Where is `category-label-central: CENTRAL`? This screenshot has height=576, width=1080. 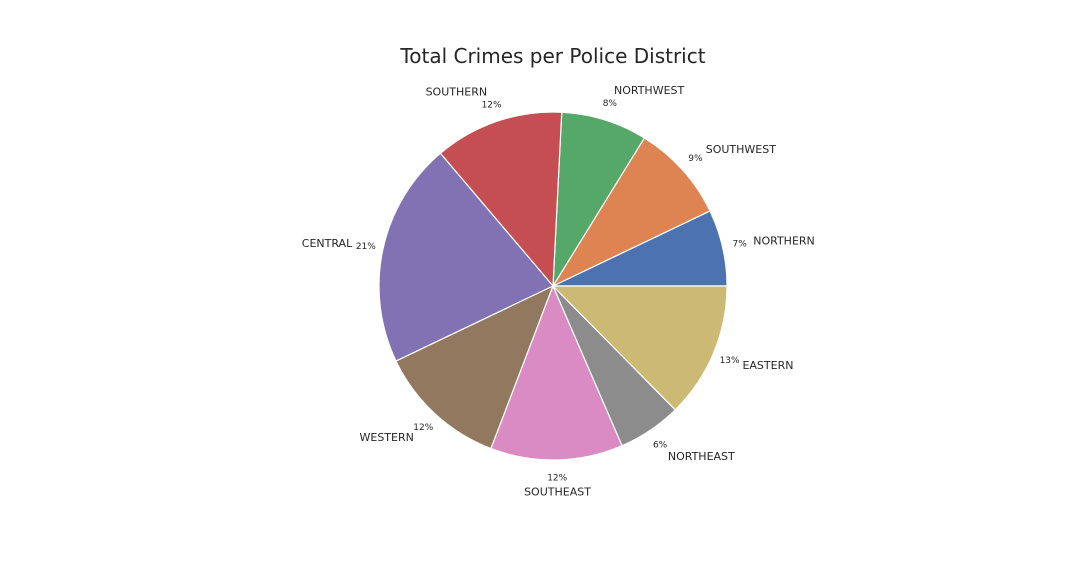 category-label-central: CENTRAL is located at coordinates (327, 243).